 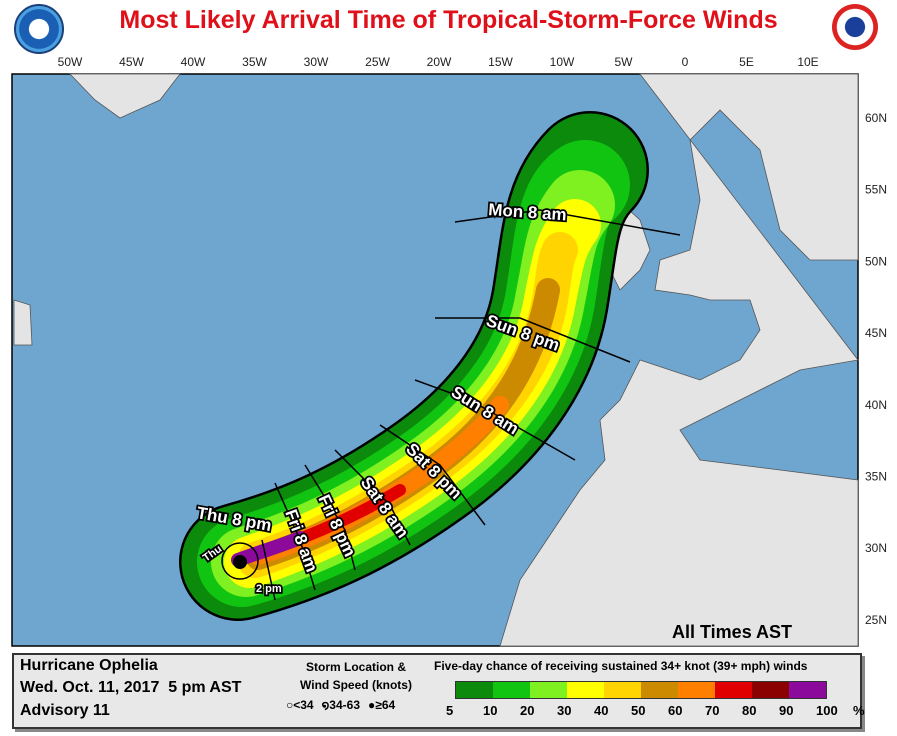 What do you see at coordinates (316, 62) in the screenshot?
I see `lon-label: 30W` at bounding box center [316, 62].